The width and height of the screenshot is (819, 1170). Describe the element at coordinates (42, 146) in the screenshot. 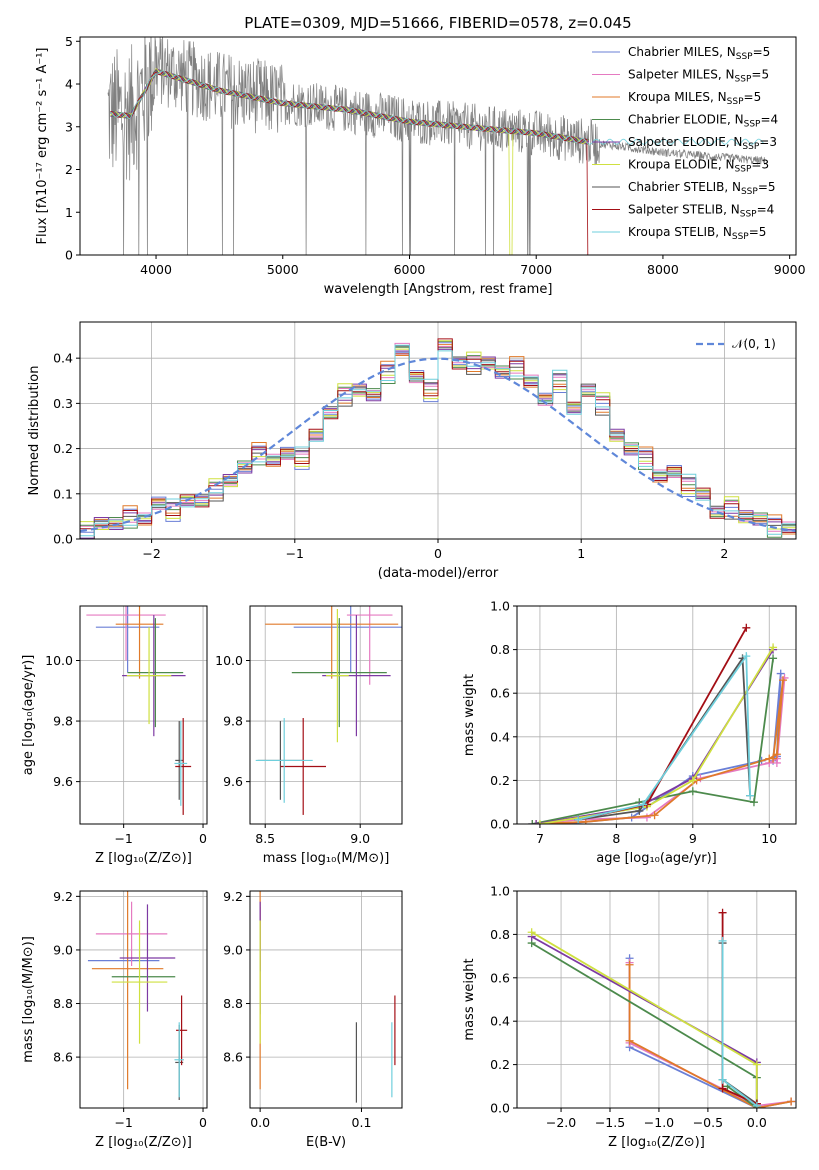

I see `y-axis-label: Flux [fλ10⁻¹⁷ erg cm⁻² s⁻¹ A⁻¹]` at that location.